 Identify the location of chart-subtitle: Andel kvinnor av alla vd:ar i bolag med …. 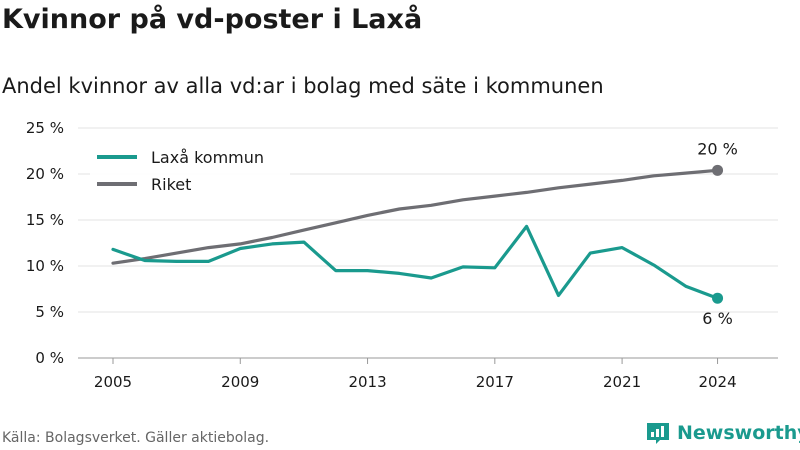
(303, 86).